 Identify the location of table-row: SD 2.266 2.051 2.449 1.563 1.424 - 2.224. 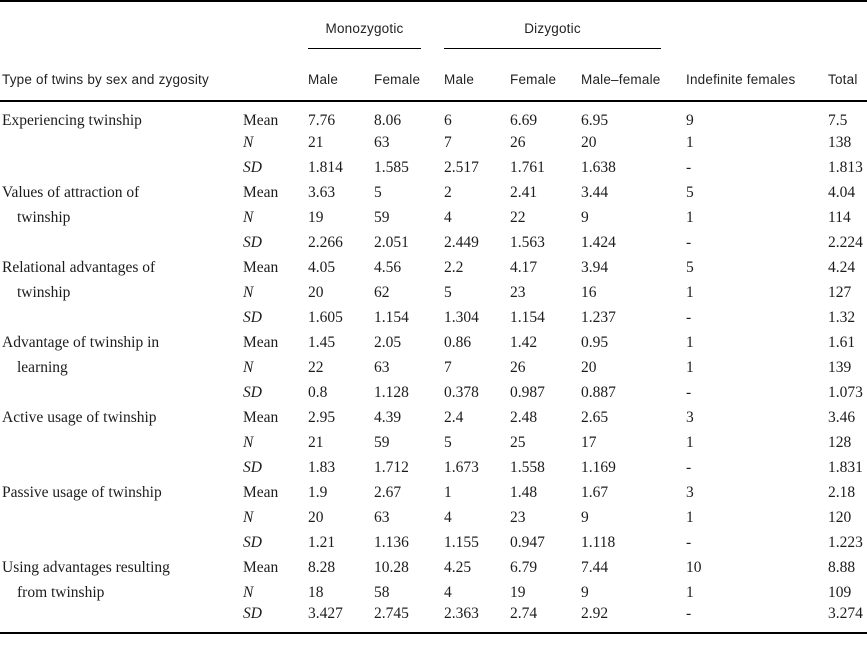
(433, 242).